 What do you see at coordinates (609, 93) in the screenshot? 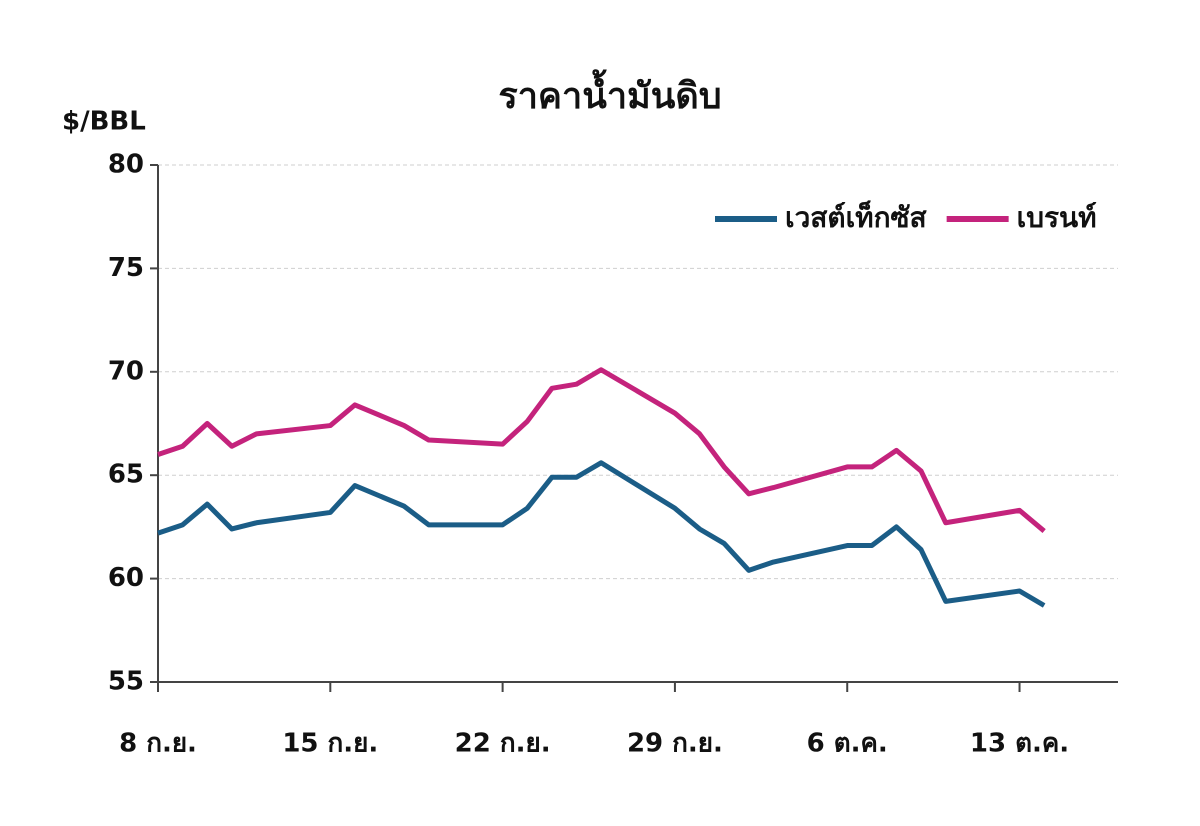
I see `chart-title: ราคาน้ำมันดิบ` at bounding box center [609, 93].